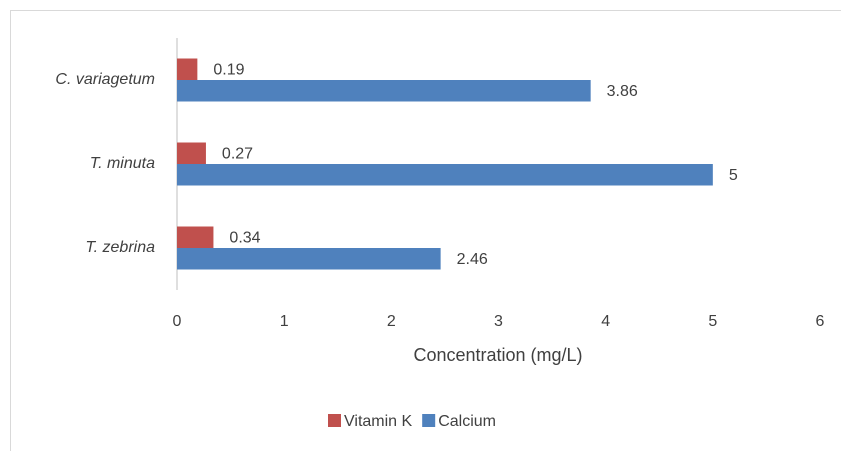  Describe the element at coordinates (605, 321) in the screenshot. I see `x-tick-label: 4` at that location.